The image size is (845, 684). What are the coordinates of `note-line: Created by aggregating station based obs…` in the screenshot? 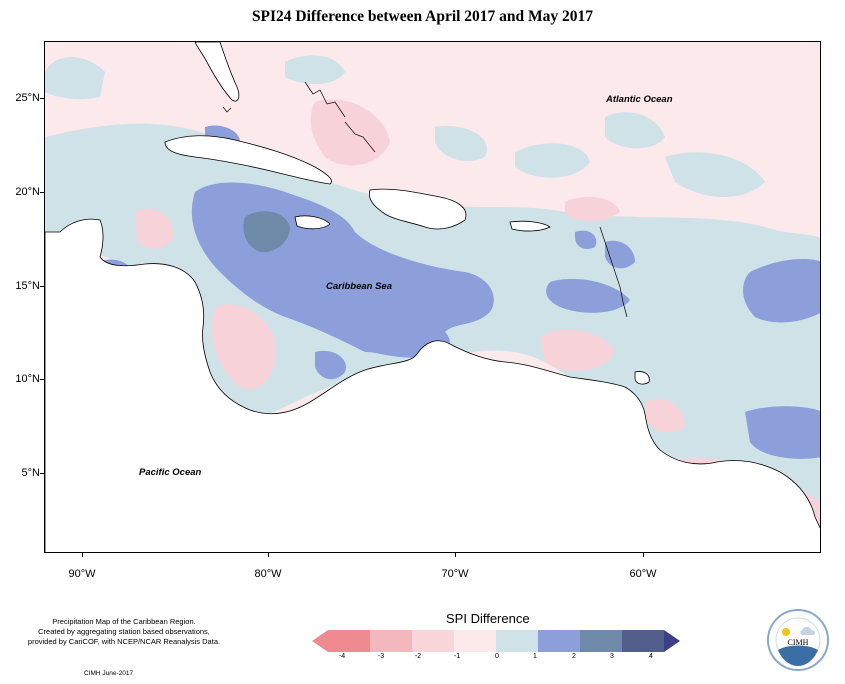 It's located at (124, 631).